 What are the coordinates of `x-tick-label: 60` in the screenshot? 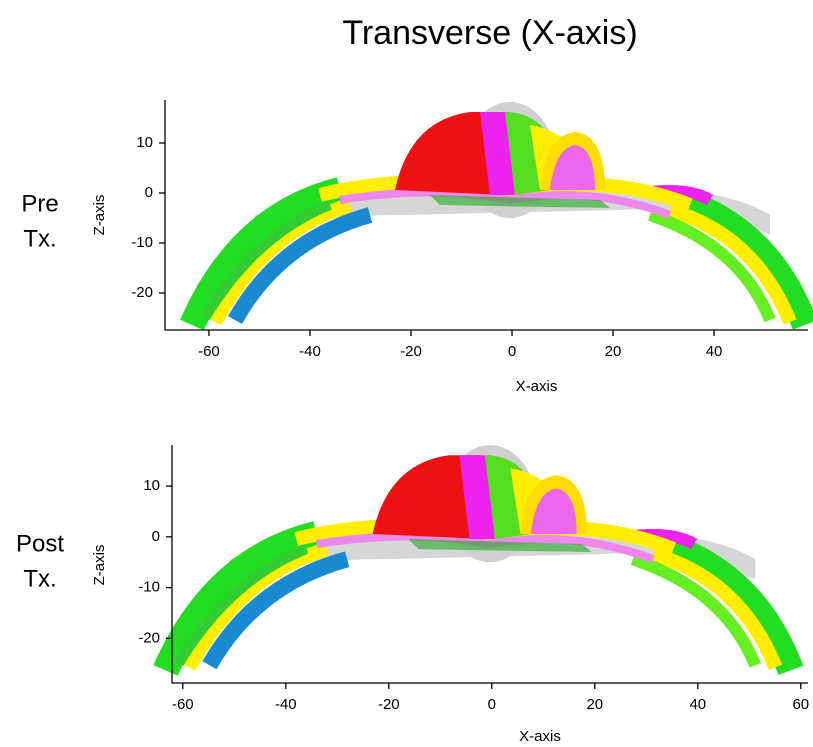 It's located at (800, 704).